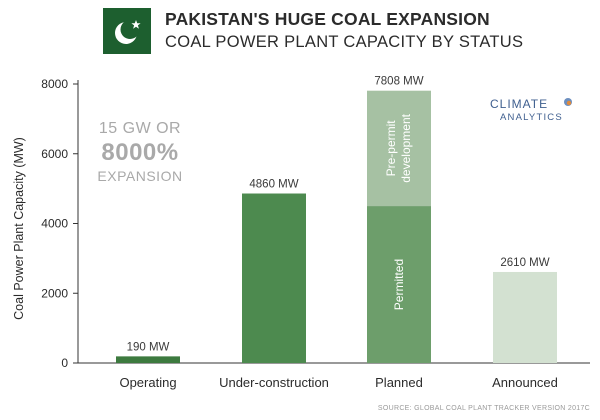 The image size is (600, 420). I want to click on x-category-label: Operating, so click(147, 382).